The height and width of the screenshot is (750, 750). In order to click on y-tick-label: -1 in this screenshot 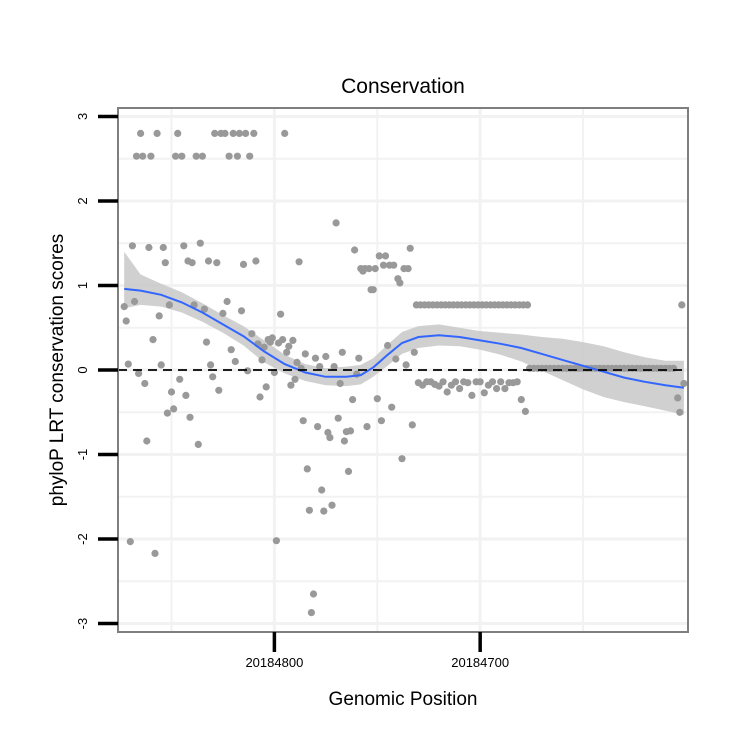, I will do `click(82, 455)`.